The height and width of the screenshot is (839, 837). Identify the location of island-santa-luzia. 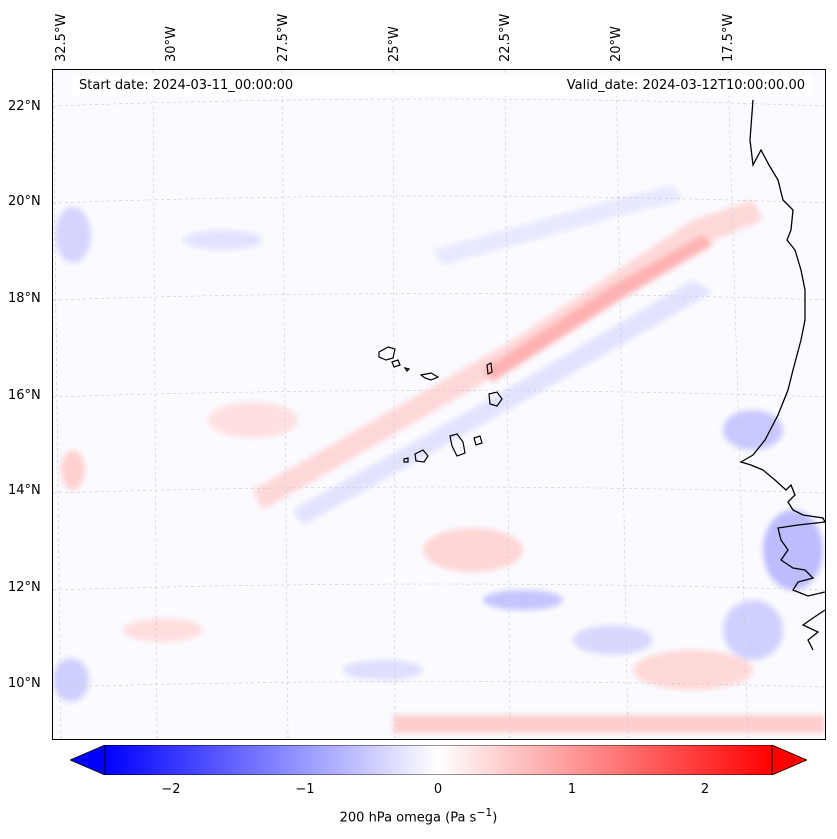
(407, 369).